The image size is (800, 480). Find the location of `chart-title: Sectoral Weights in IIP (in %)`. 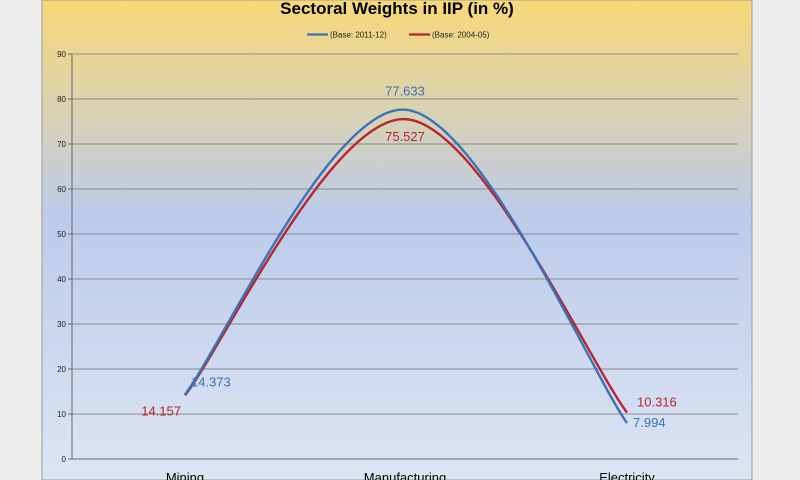

chart-title: Sectoral Weights in IIP (in %) is located at coordinates (397, 9).